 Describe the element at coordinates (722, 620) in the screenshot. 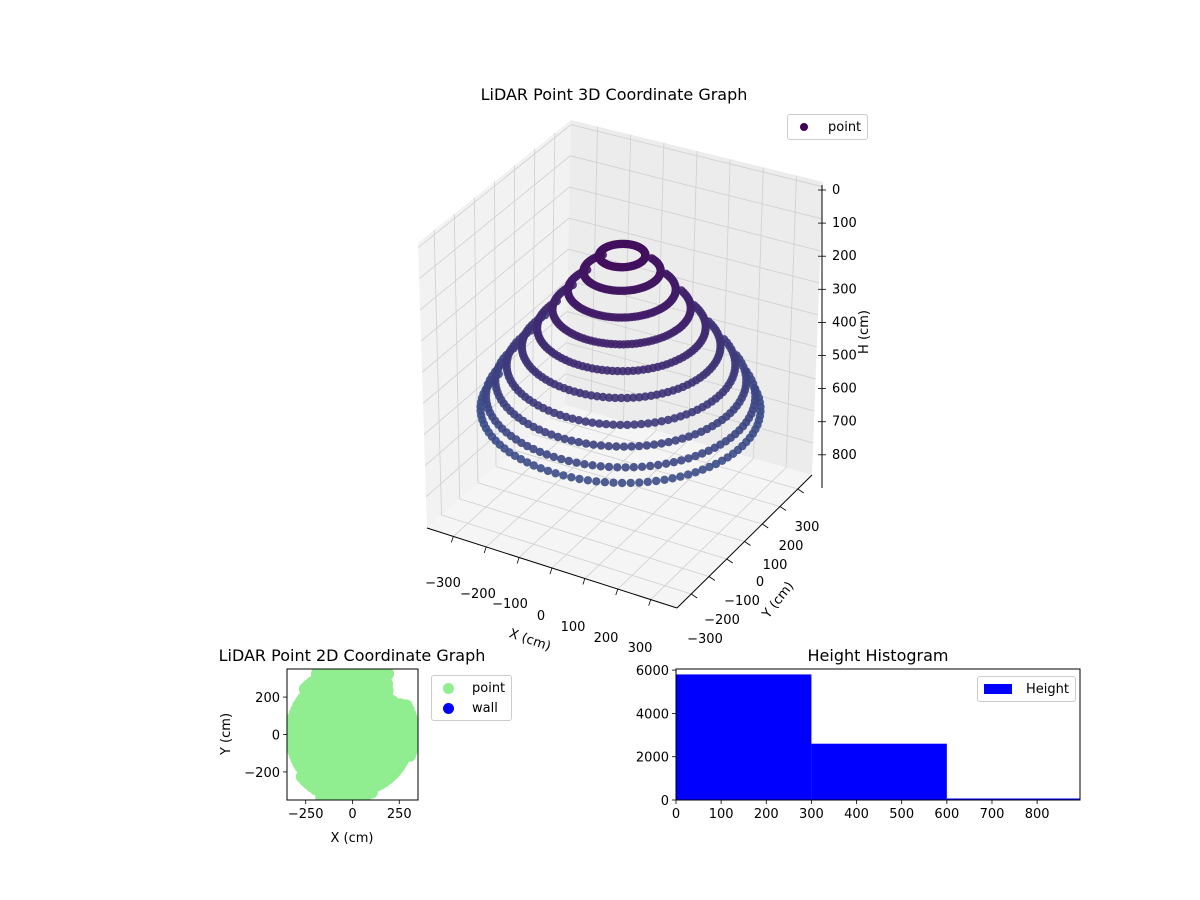

I see `y-tick-label: −200` at that location.